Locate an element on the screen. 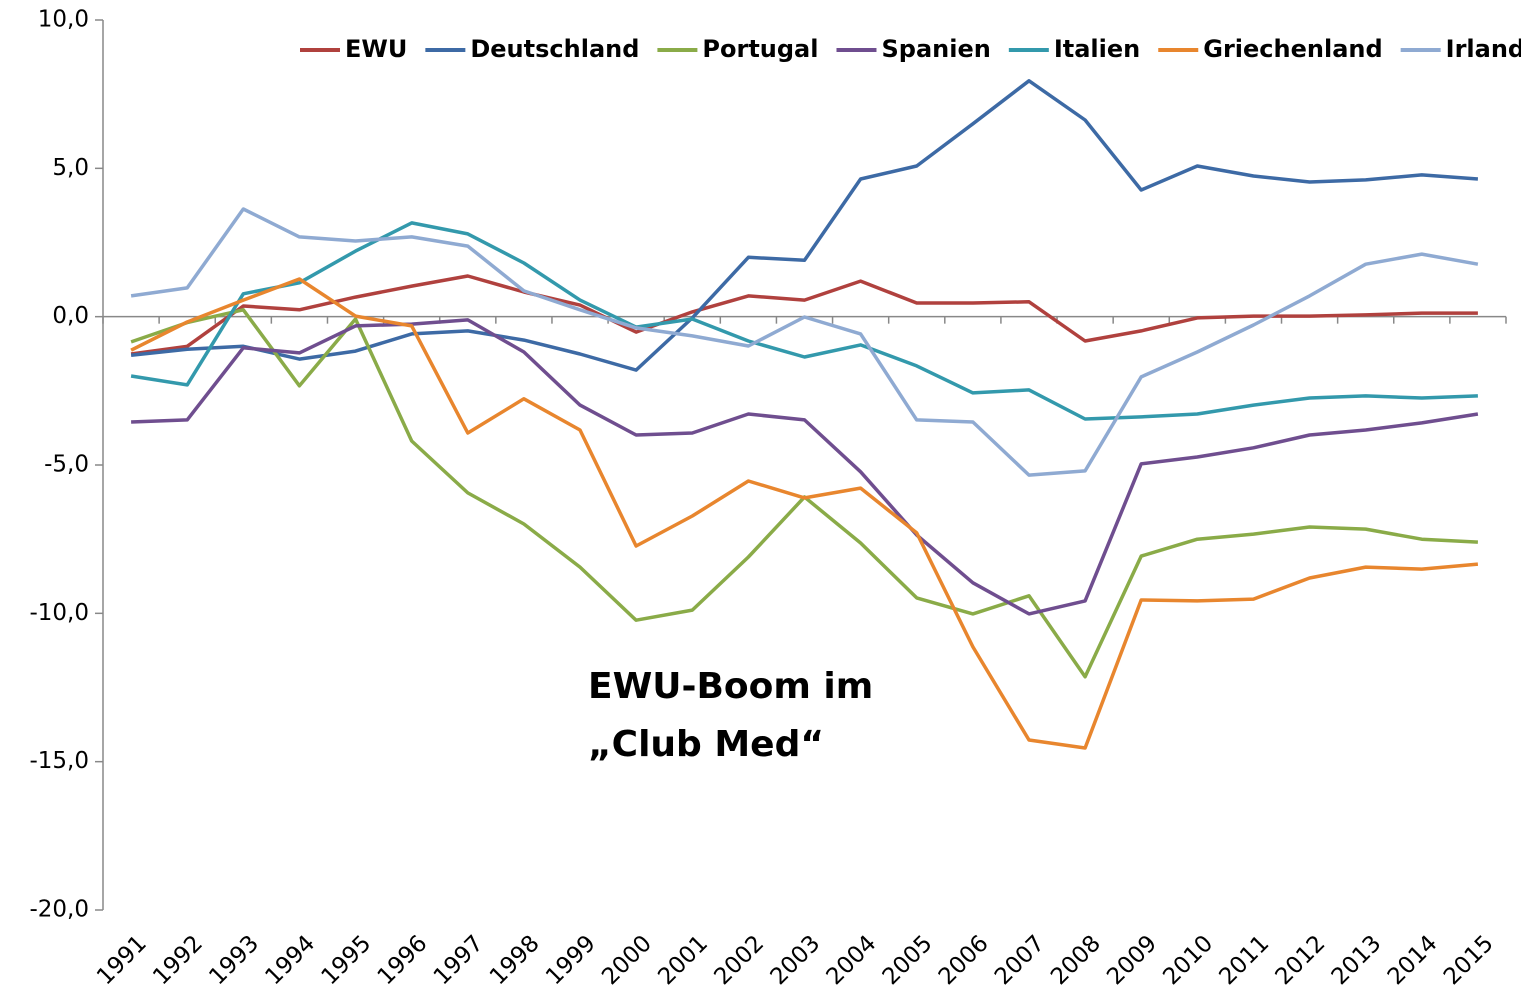 The width and height of the screenshot is (1521, 1004). legend-label: Italien is located at coordinates (1097, 49).